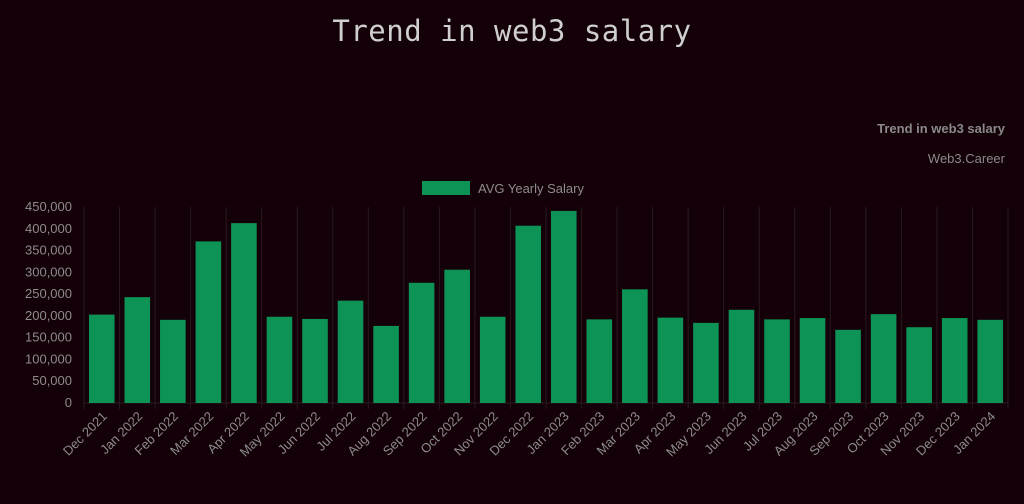 Image resolution: width=1024 pixels, height=504 pixels. What do you see at coordinates (52, 380) in the screenshot?
I see `y-tick-label: 50,000` at bounding box center [52, 380].